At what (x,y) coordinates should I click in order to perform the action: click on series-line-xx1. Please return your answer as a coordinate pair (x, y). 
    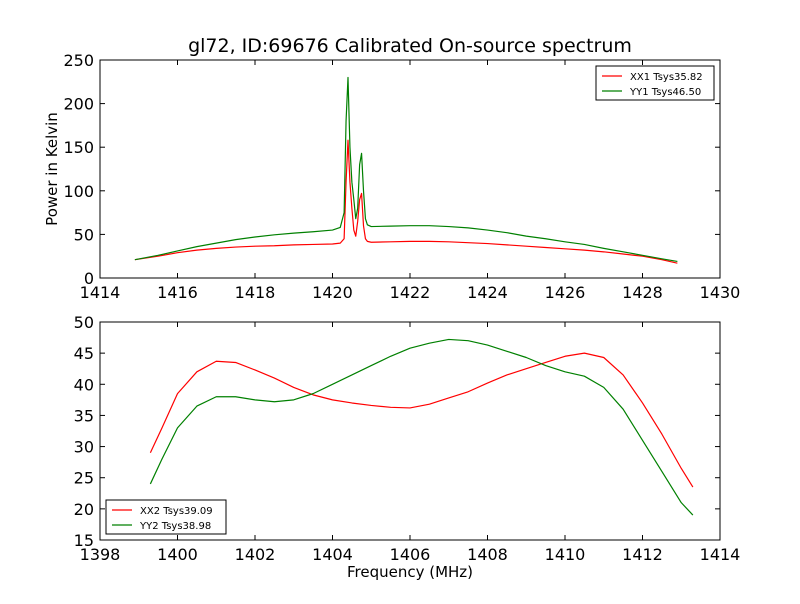
    Looking at the image, I should click on (406, 201).